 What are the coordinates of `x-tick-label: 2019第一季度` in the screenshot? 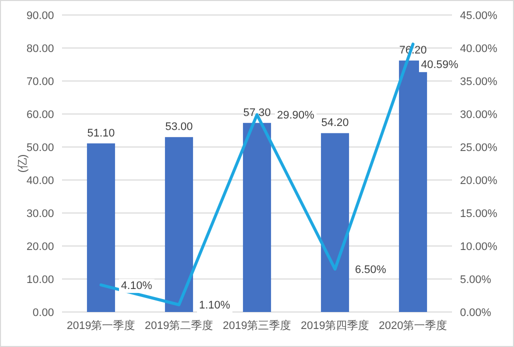 It's located at (101, 325).